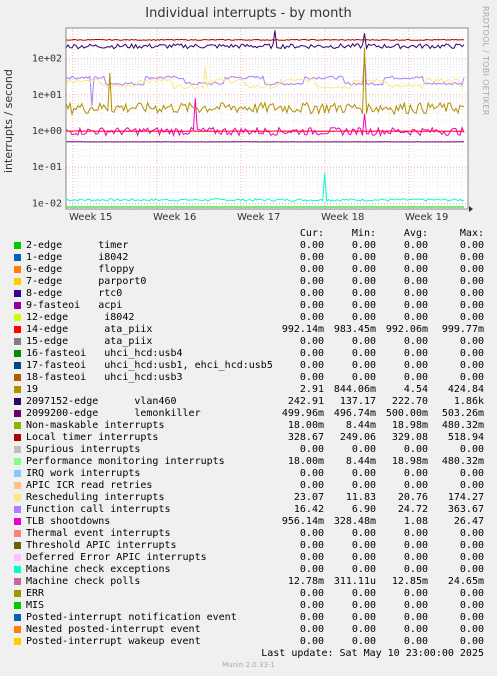 Image resolution: width=497 pixels, height=676 pixels. Describe the element at coordinates (90, 217) in the screenshot. I see `x-tick-label: Week 15` at that location.